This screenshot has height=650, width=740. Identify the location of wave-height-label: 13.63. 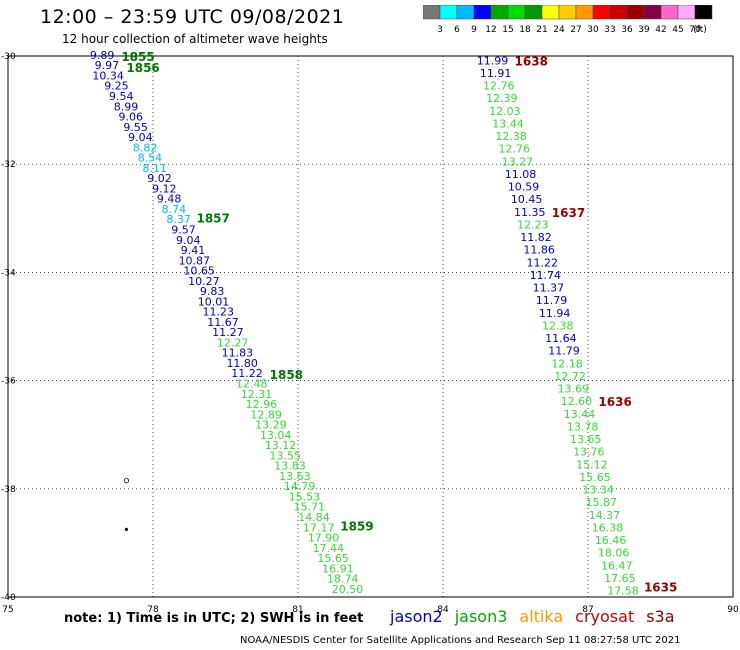
(295, 476).